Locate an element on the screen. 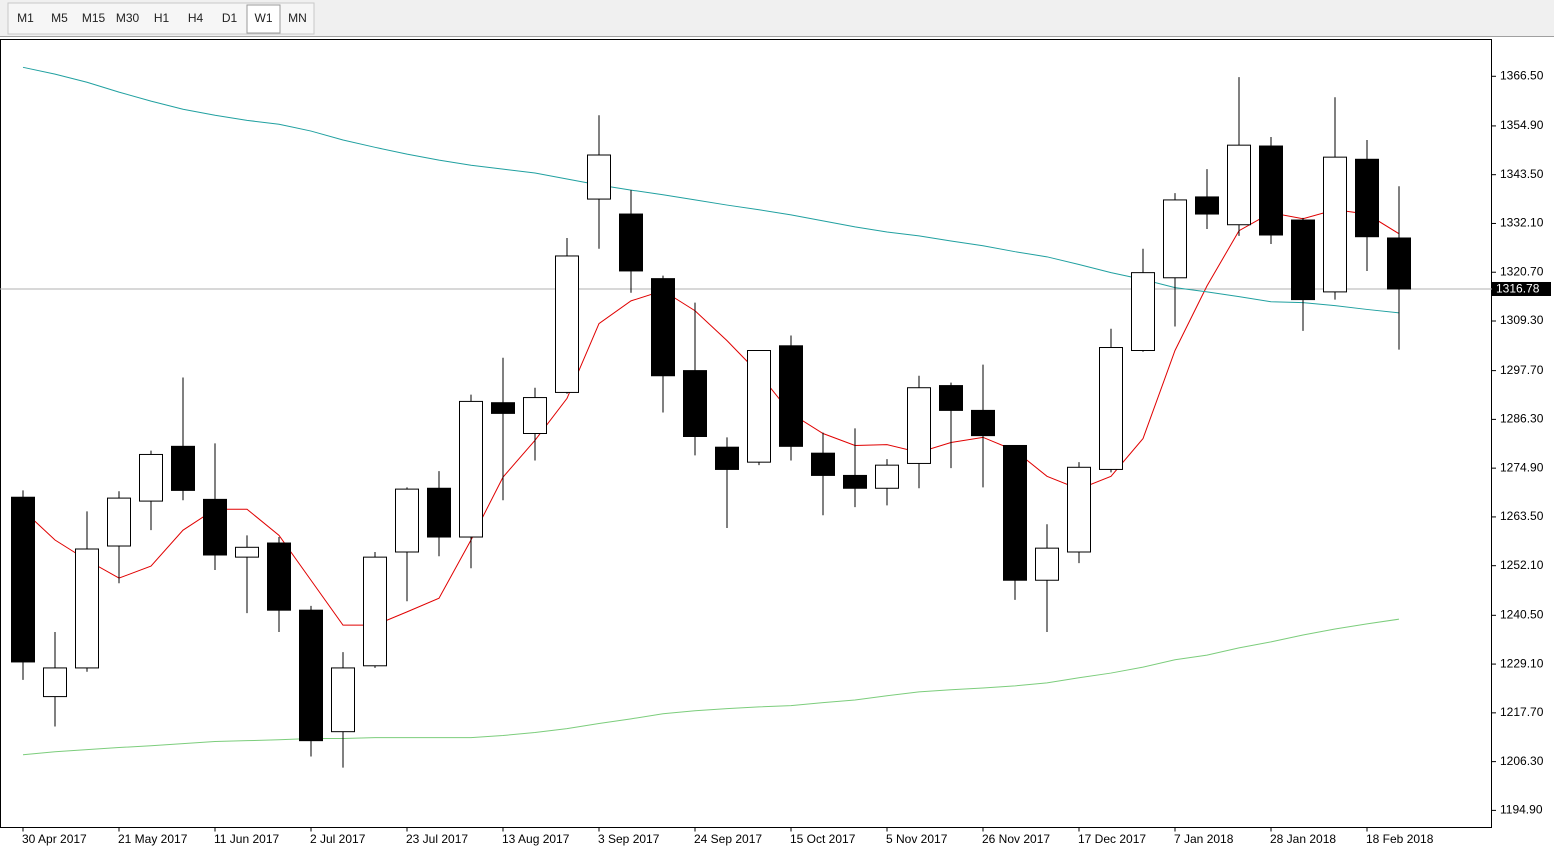 The image size is (1554, 853). y-tick-label: 1309.30 is located at coordinates (1522, 320).